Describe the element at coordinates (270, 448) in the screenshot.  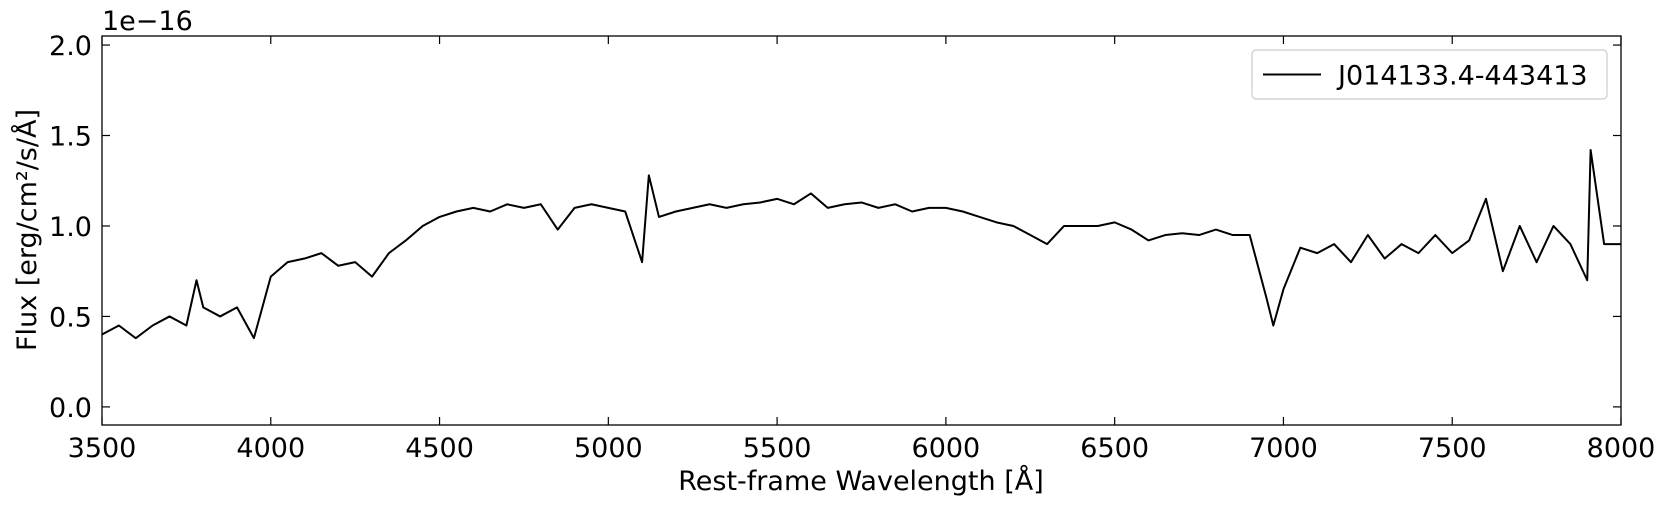
I see `x-tick-label: 4000` at that location.